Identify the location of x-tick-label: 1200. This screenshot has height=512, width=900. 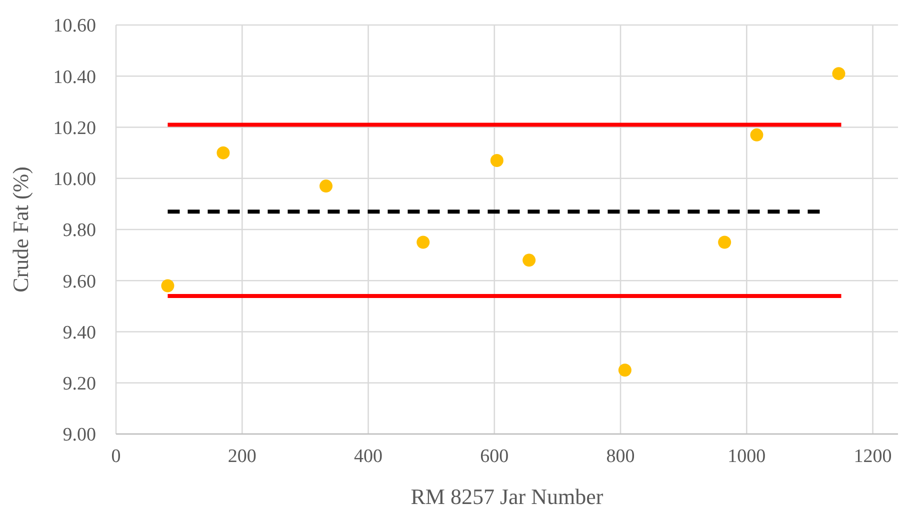
(873, 456).